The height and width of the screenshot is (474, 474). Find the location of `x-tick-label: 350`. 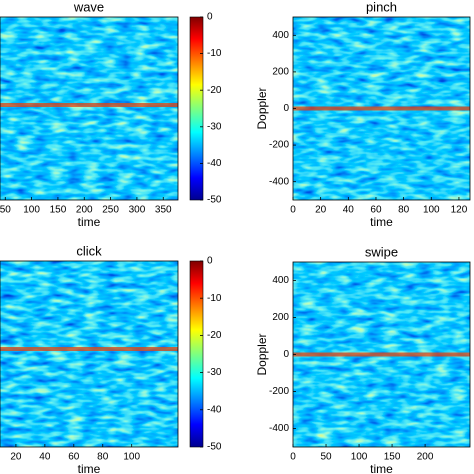

x-tick-label: 350 is located at coordinates (163, 210).